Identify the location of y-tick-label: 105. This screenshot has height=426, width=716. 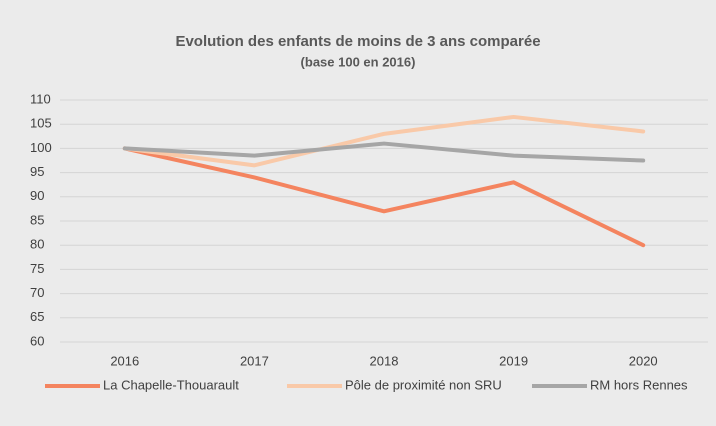
(41, 123).